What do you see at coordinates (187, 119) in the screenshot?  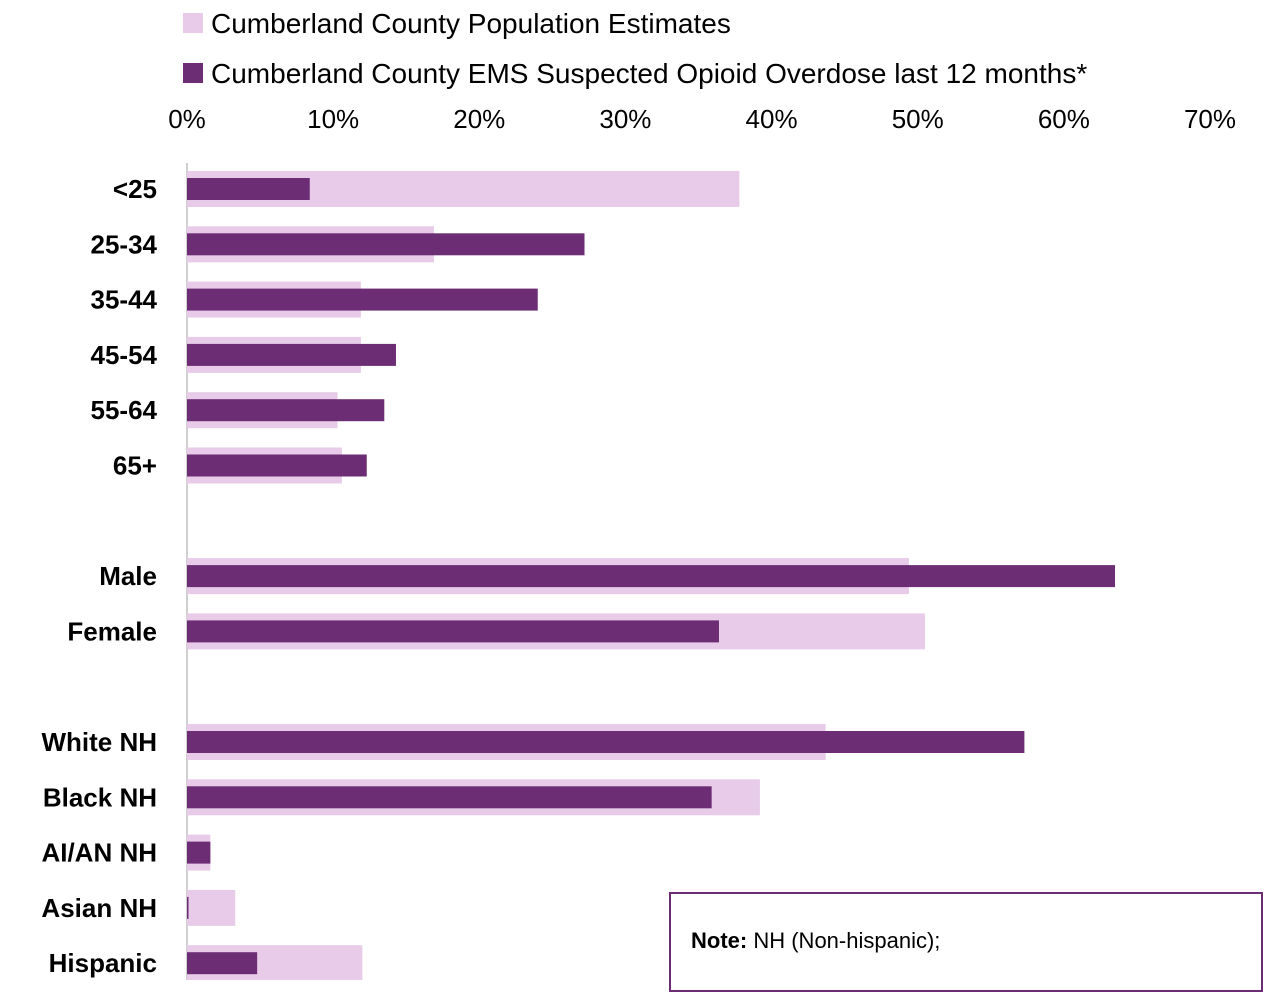 I see `x-tick-label-0: 0%` at bounding box center [187, 119].